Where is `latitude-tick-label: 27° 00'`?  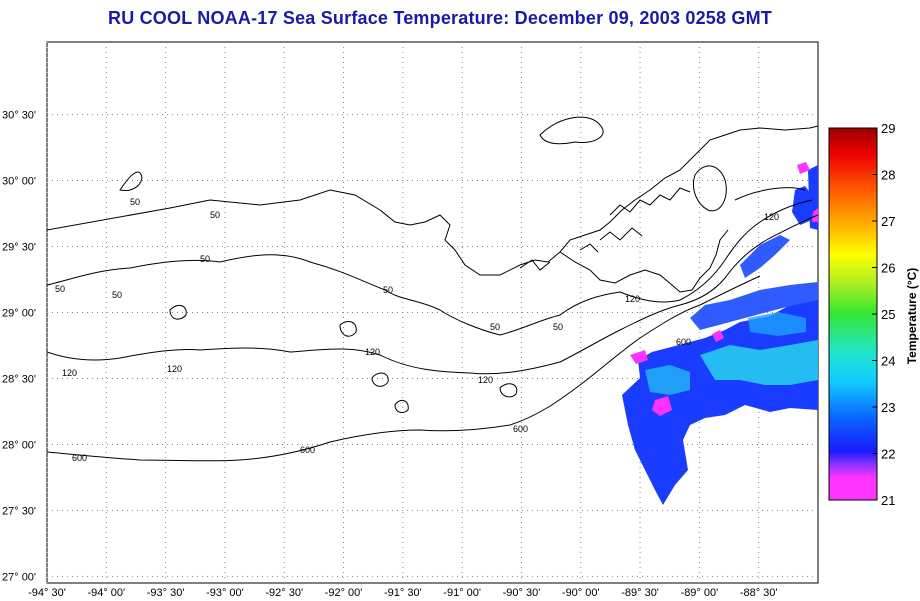
latitude-tick-label: 27° 00' is located at coordinates (19, 577).